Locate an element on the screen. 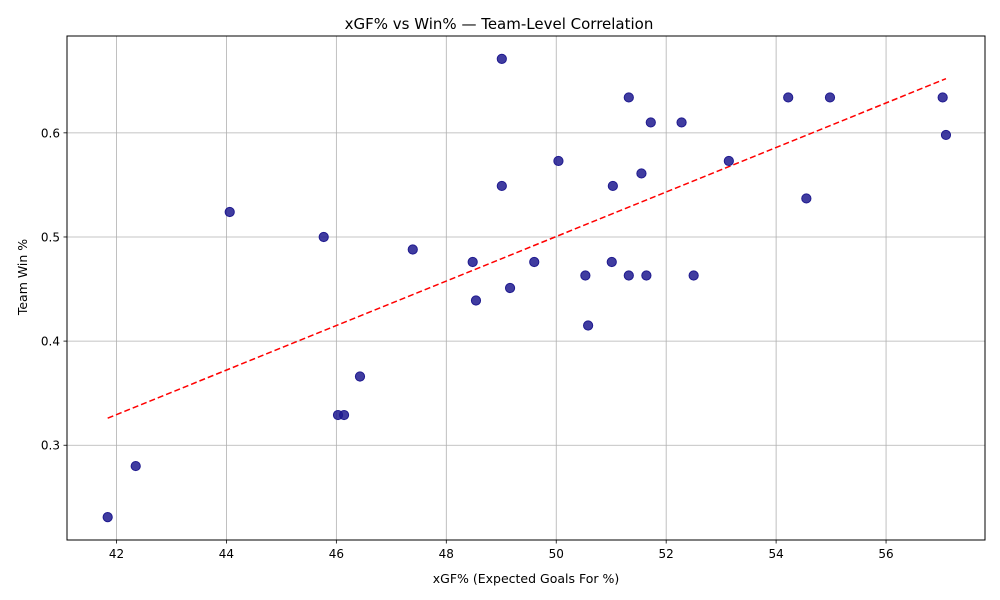 The width and height of the screenshot is (1000, 600). x-tick-label: 48 is located at coordinates (446, 554).